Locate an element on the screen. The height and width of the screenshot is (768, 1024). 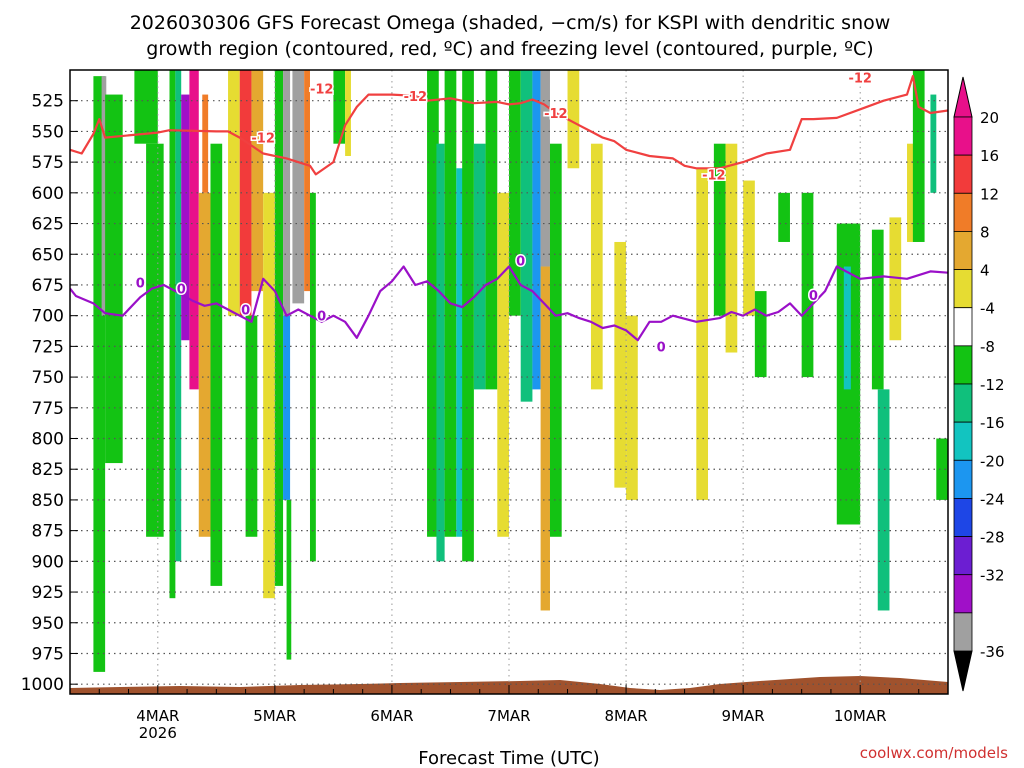
y-tick-label: 875 is located at coordinates (48, 532).